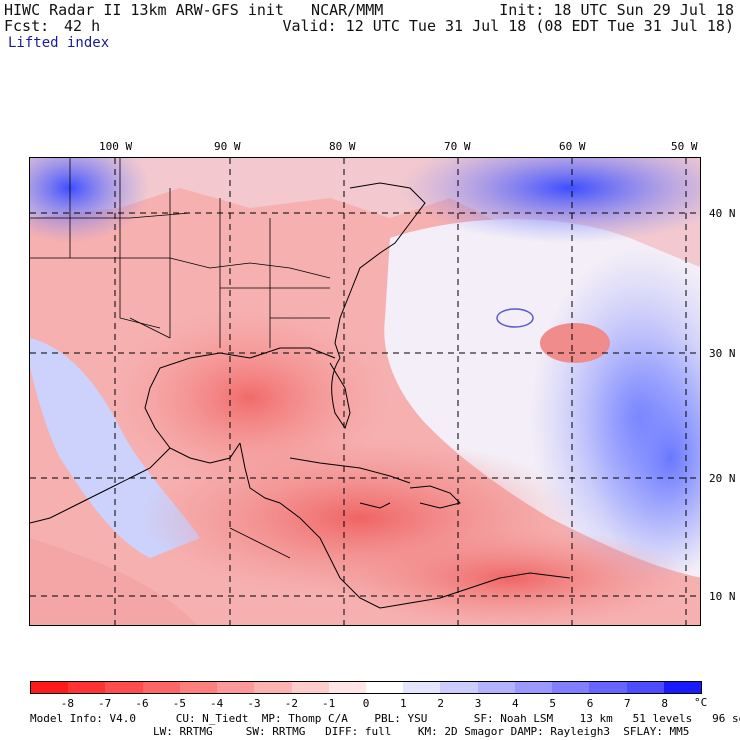 This screenshot has width=740, height=740. I want to click on lifted-index-colorbar, so click(366, 687).